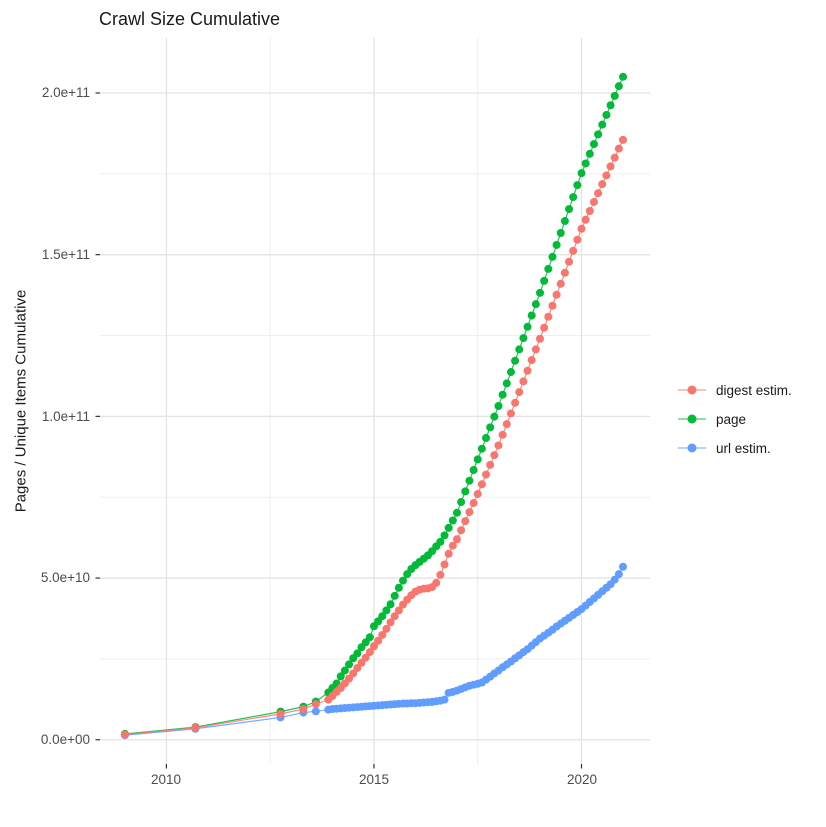 The image size is (826, 827). Describe the element at coordinates (374, 779) in the screenshot. I see `x-tick-label: 2015` at that location.